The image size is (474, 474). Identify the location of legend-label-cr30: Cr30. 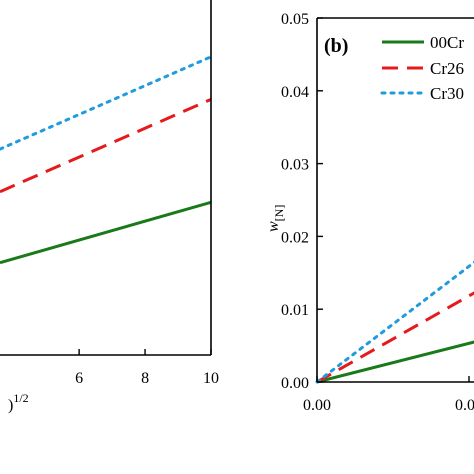
(447, 93).